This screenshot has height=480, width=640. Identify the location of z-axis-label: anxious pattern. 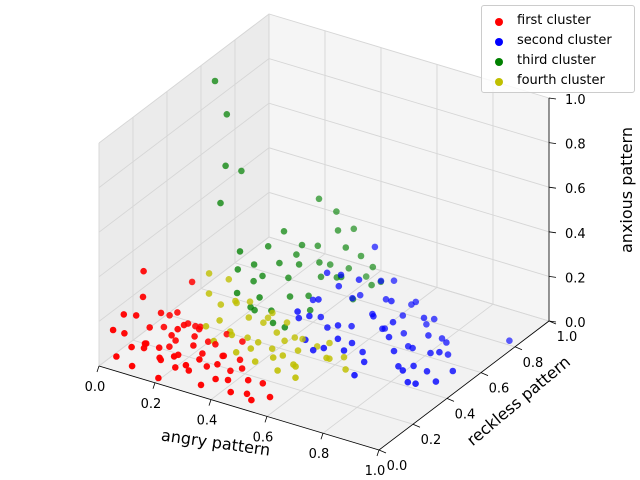
(626, 190).